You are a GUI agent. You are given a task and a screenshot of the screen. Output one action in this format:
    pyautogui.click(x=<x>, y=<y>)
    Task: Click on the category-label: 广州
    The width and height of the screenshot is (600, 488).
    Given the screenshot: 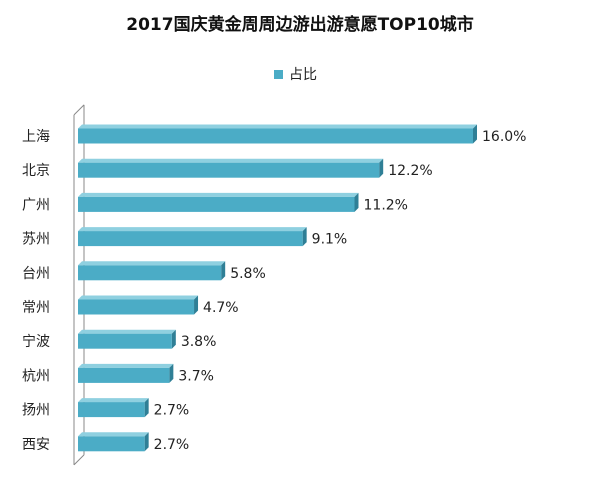 What is the action you would take?
    pyautogui.click(x=36, y=205)
    